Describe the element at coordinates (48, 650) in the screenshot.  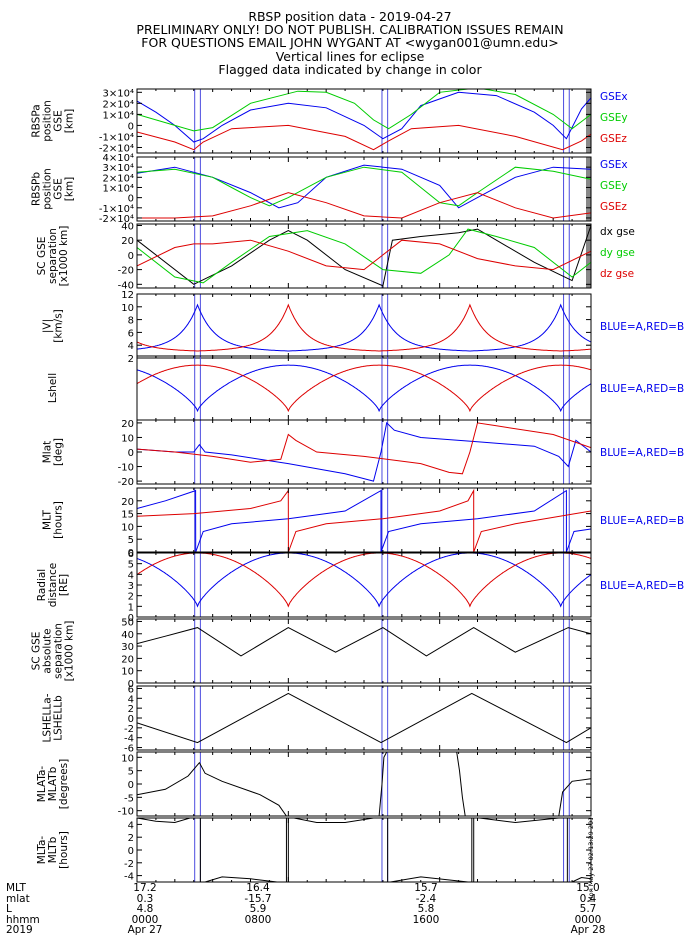
I see `y-axis-label: absolute` at that location.